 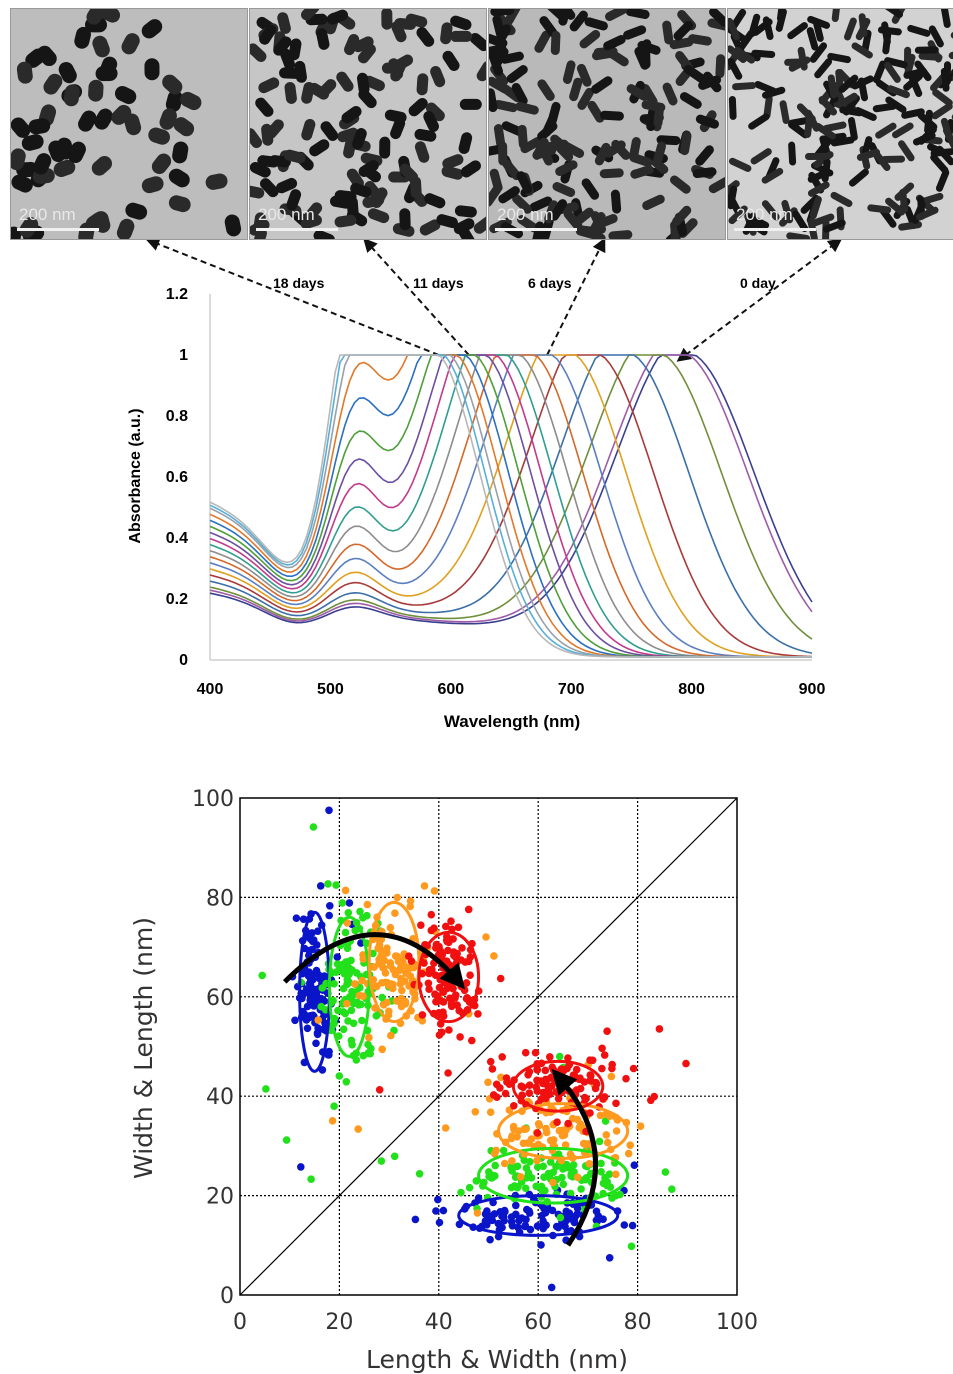 I want to click on spectrum-line, so click(x=510, y=506).